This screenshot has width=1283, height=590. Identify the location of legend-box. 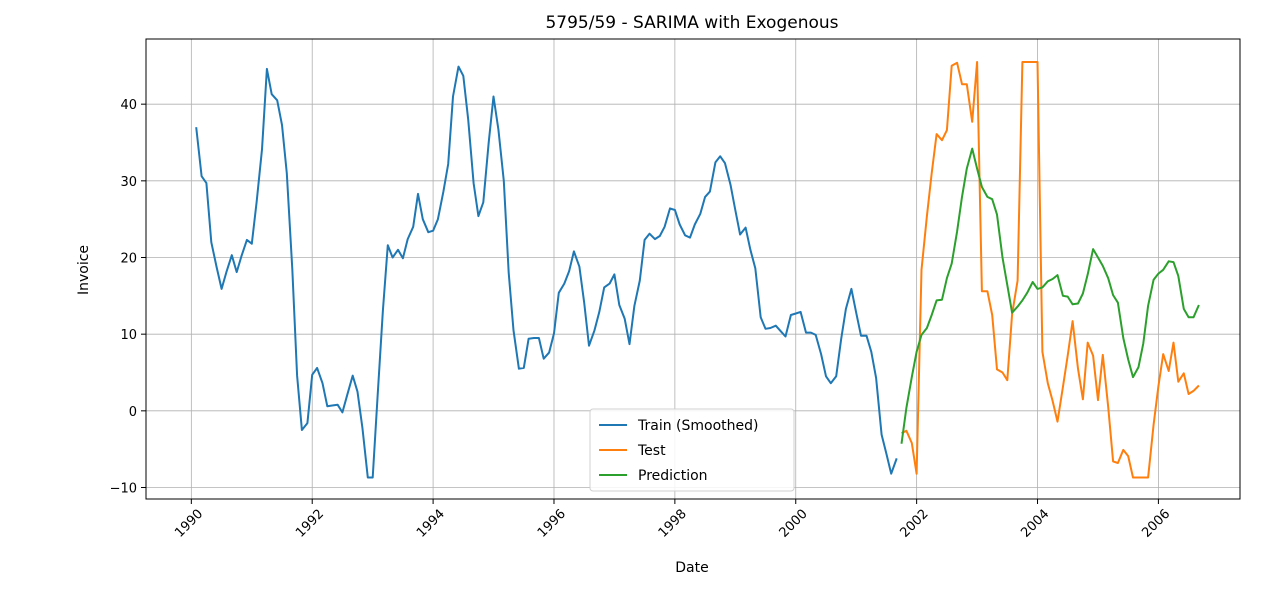
(692, 450).